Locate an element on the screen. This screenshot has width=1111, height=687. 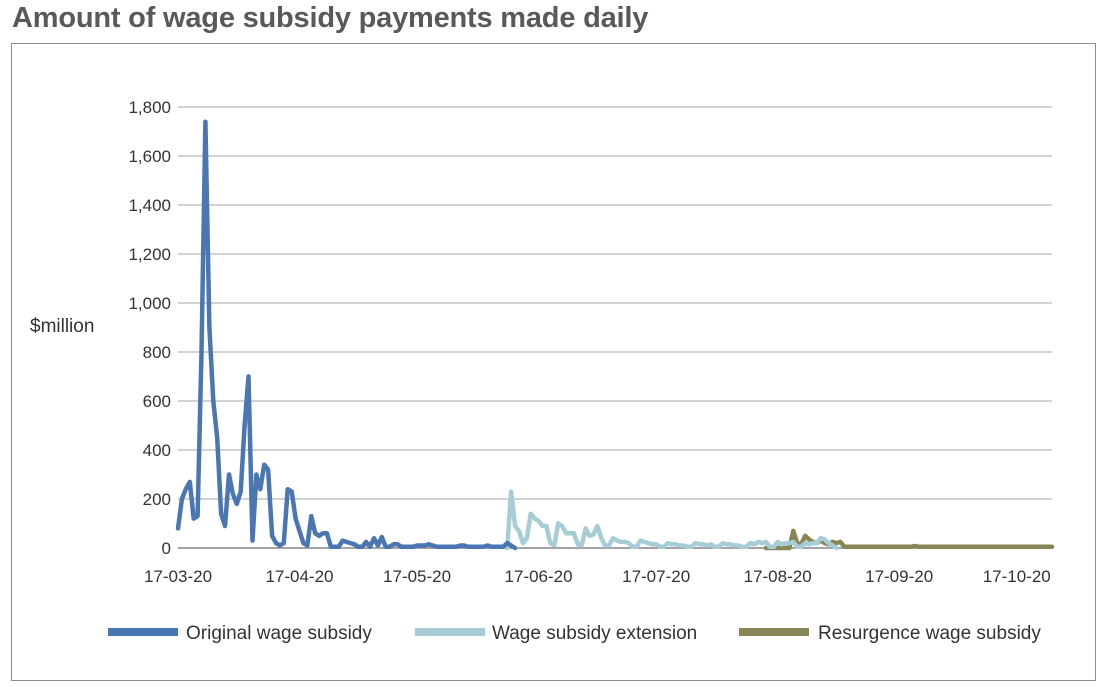
y-tick-label: 600 is located at coordinates (157, 401).